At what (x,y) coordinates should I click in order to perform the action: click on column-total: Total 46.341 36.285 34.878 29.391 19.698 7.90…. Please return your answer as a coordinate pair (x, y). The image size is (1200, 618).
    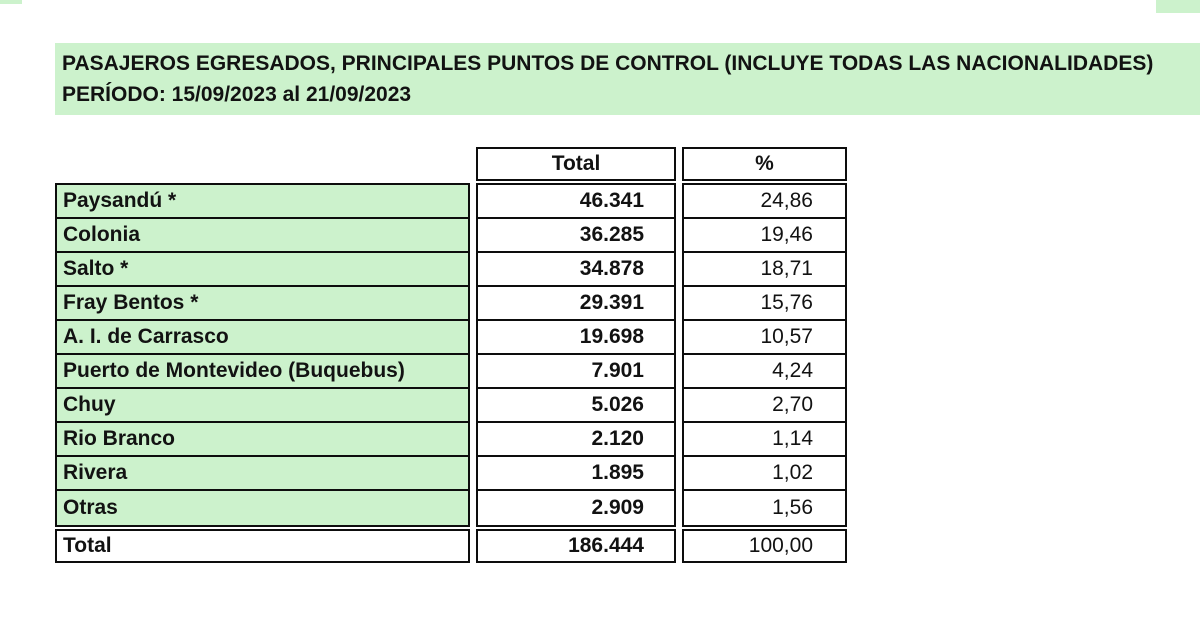
    Looking at the image, I should click on (576, 355).